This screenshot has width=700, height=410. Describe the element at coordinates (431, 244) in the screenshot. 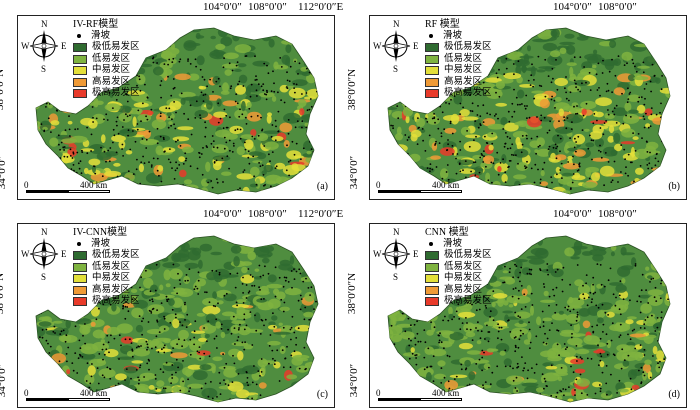

I see `landslide-dot-icon` at that location.